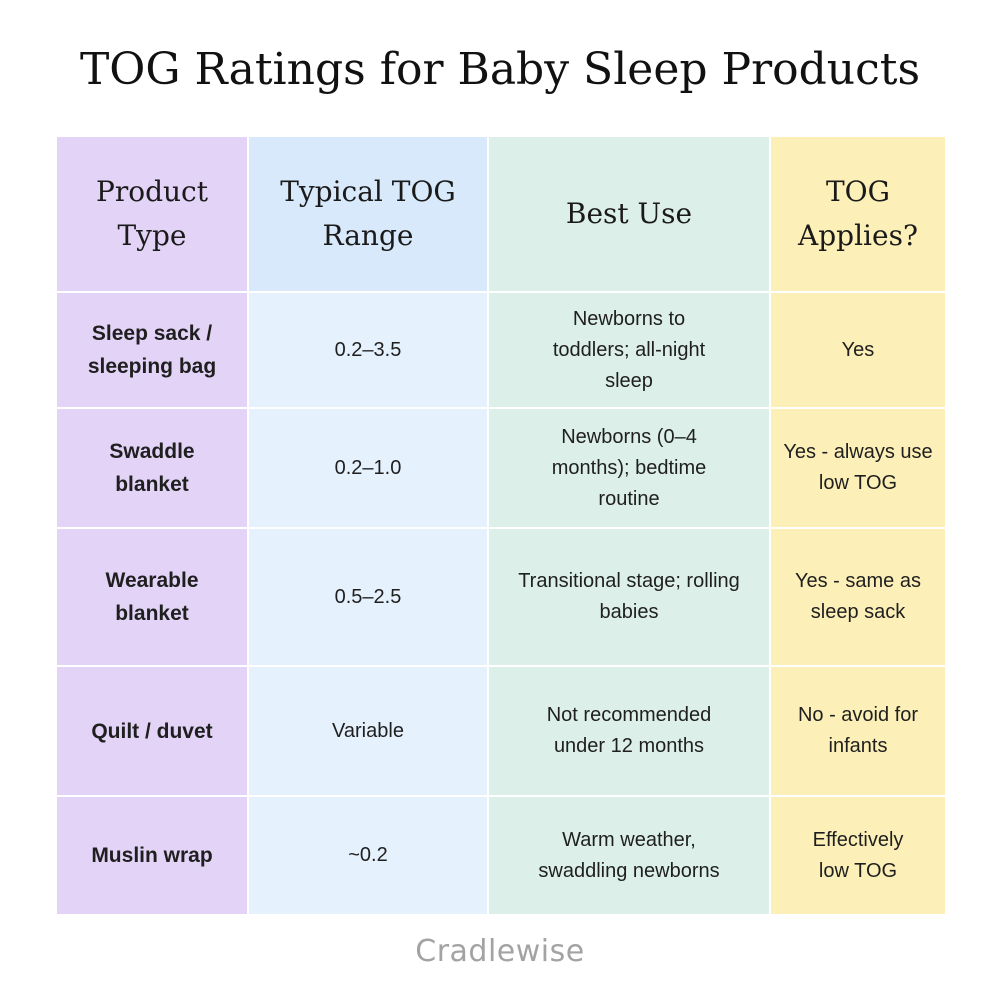  I want to click on row-5-tog-range: ~0.2, so click(368, 855).